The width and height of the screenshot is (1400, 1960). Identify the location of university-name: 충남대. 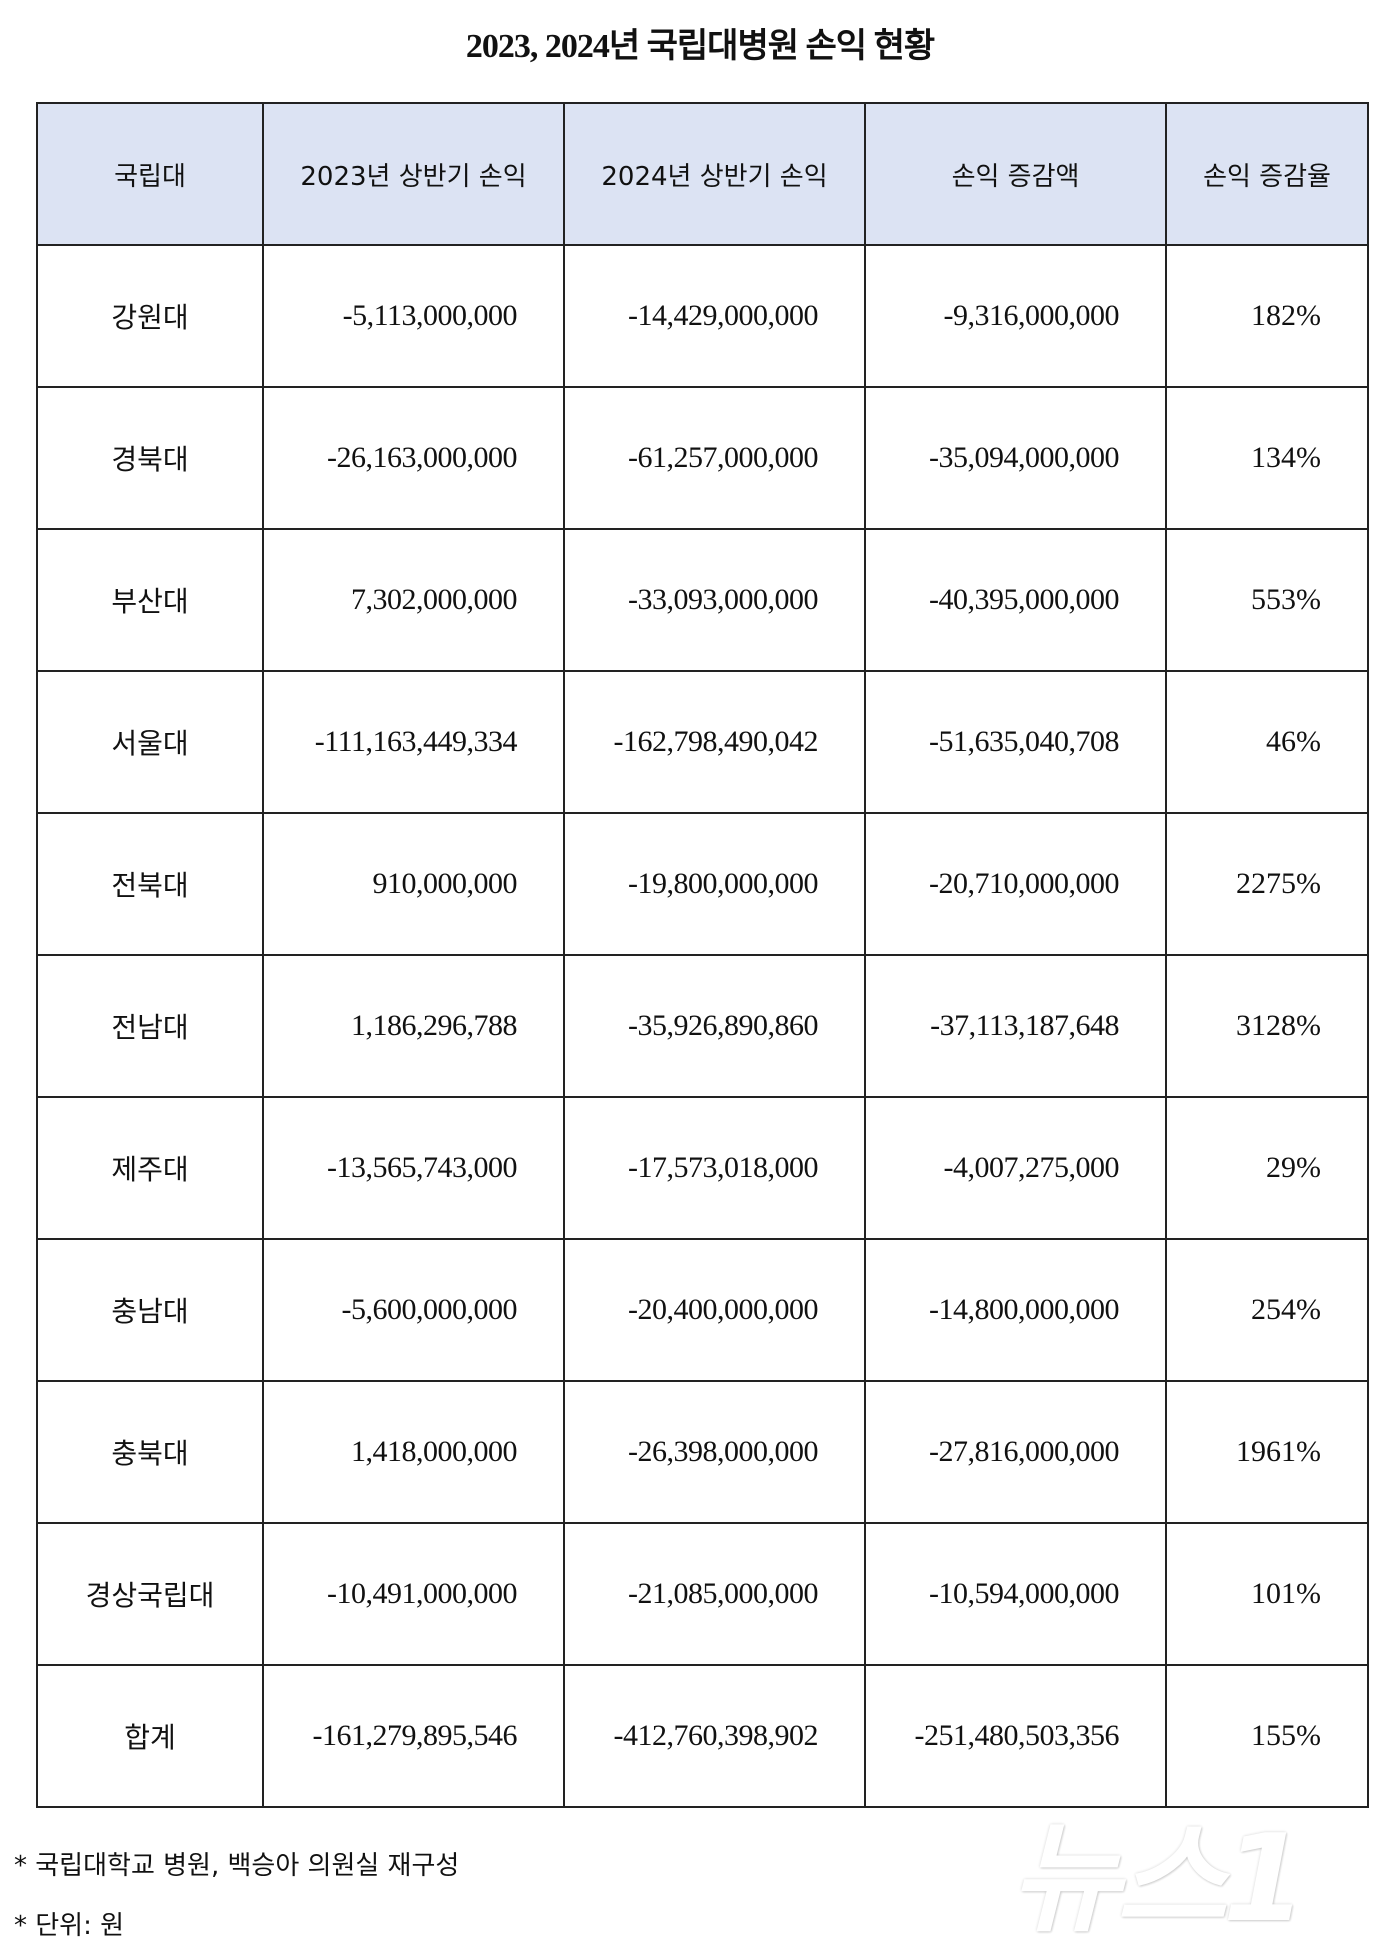
(150, 1310).